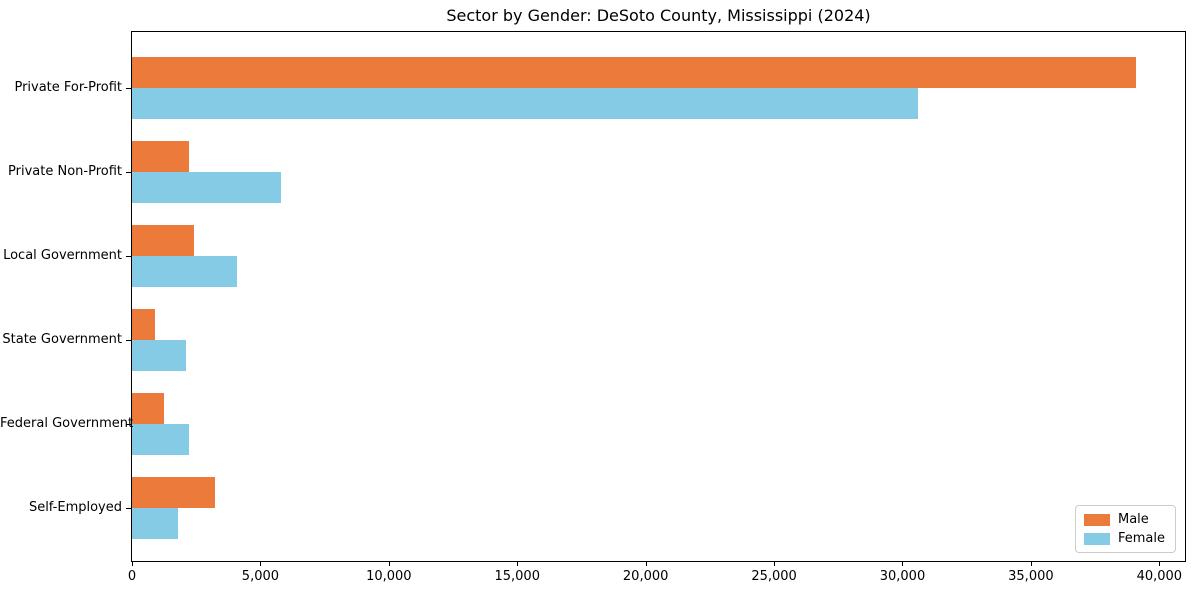 Image resolution: width=1200 pixels, height=600 pixels. I want to click on bar-female-private-for-profit, so click(525, 103).